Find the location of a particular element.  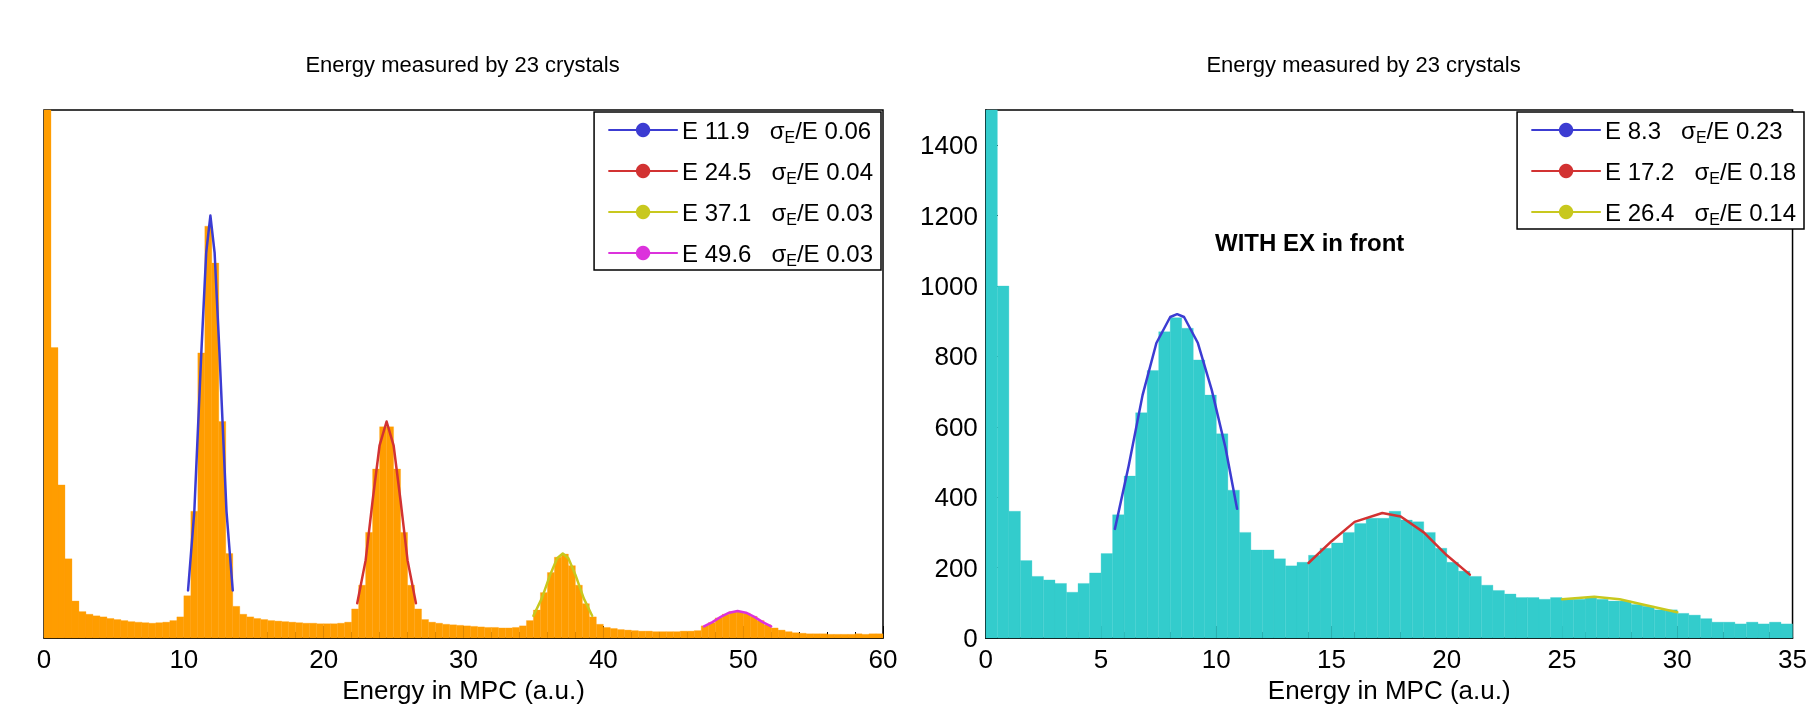

y-tick-label: 200 is located at coordinates (956, 567).